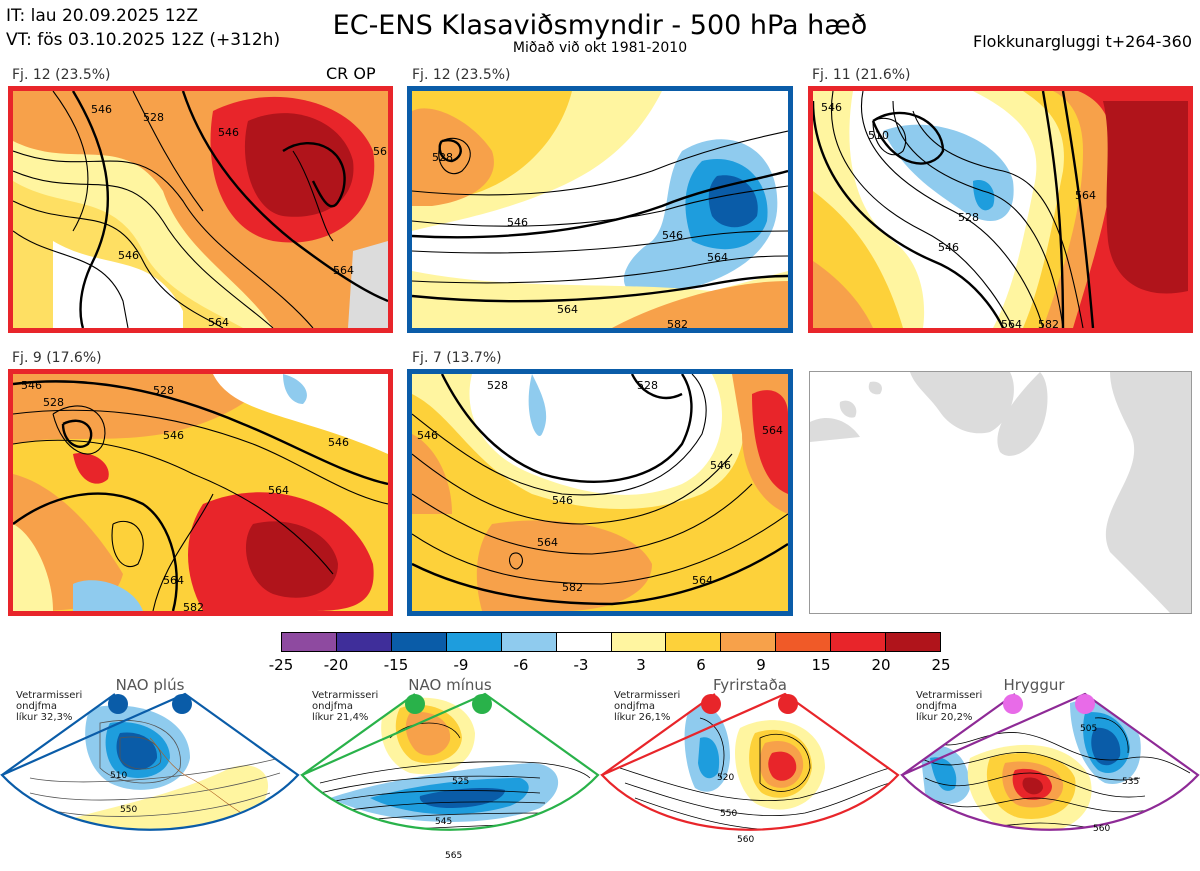 This screenshot has width=1200, height=871. What do you see at coordinates (442, 157) in the screenshot?
I see `cluster-2-contour-label: 528` at bounding box center [442, 157].